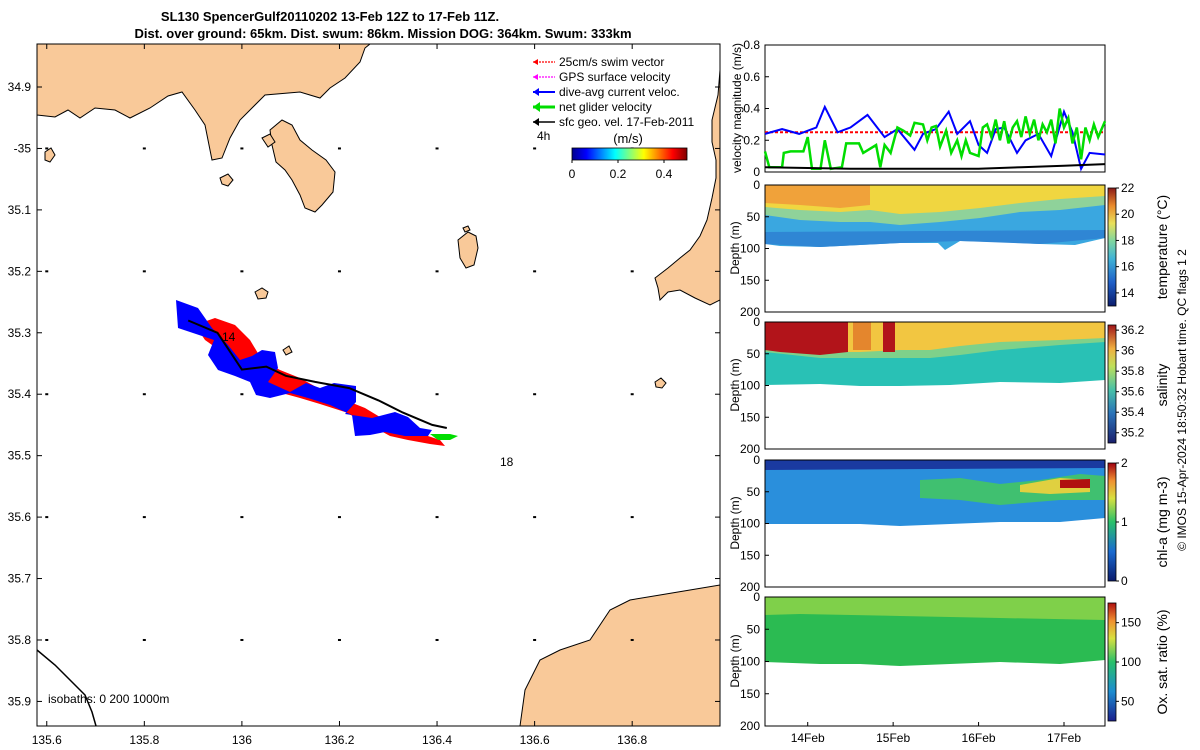 The width and height of the screenshot is (1200, 750). What do you see at coordinates (1128, 214) in the screenshot?
I see `colorbar-tick-label: 20` at bounding box center [1128, 214].